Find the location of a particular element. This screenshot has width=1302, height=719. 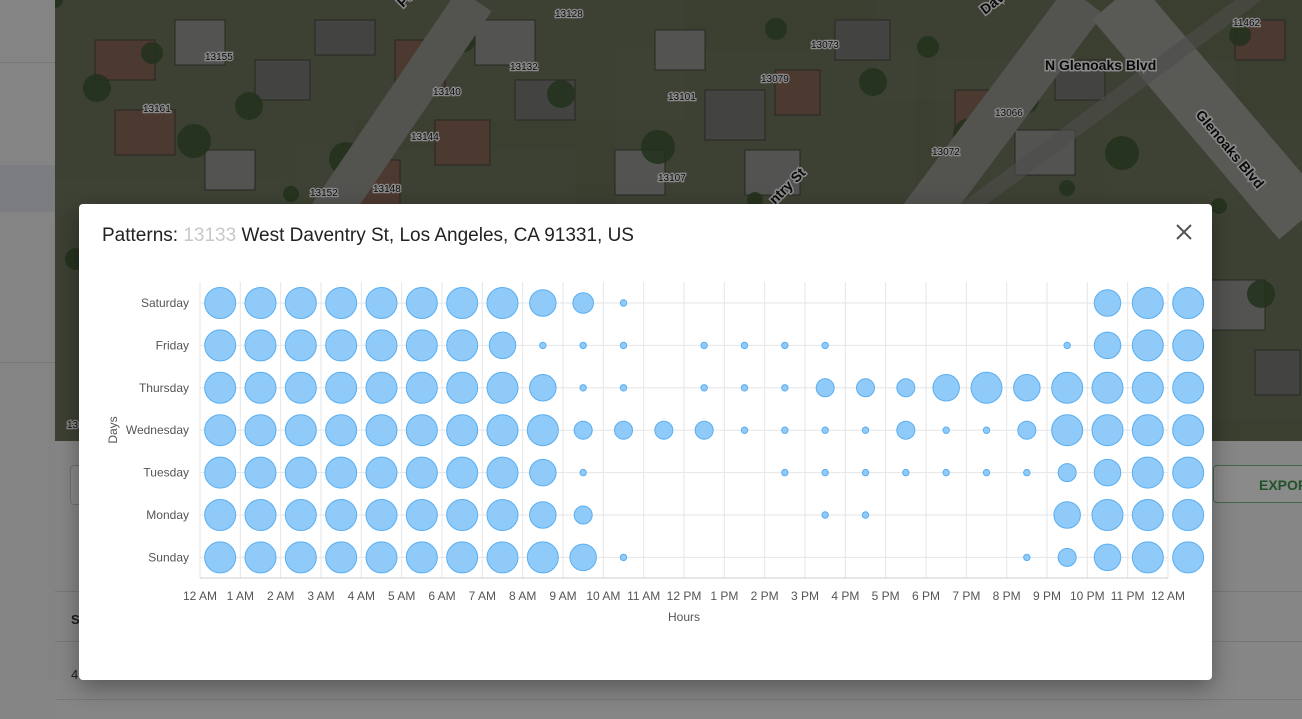

y-axis-title: Days is located at coordinates (113, 429).